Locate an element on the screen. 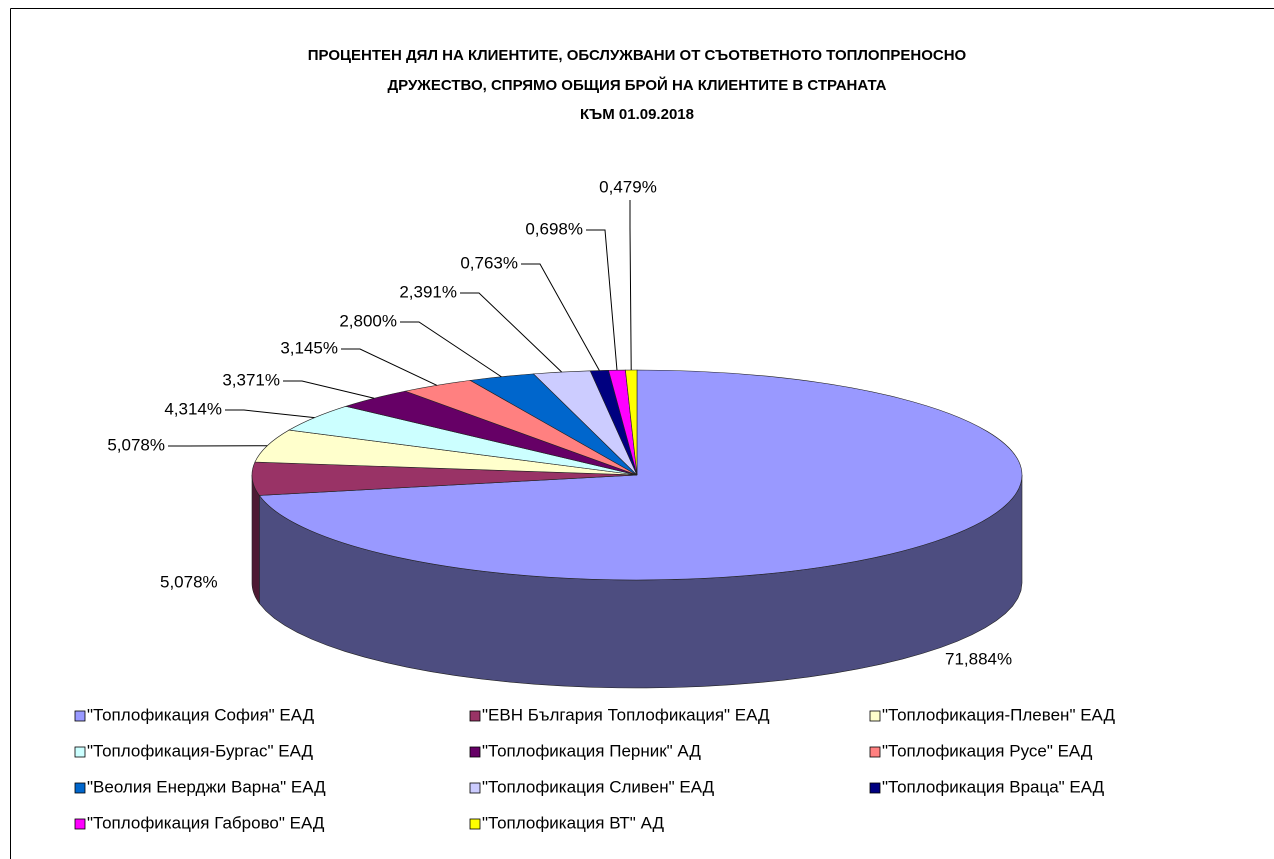  data-label: 3,371% is located at coordinates (251, 379).